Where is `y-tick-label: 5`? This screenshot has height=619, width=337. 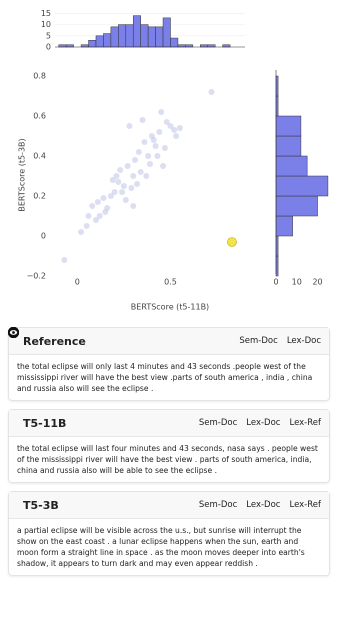
y-tick-label: 5 is located at coordinates (48, 35).